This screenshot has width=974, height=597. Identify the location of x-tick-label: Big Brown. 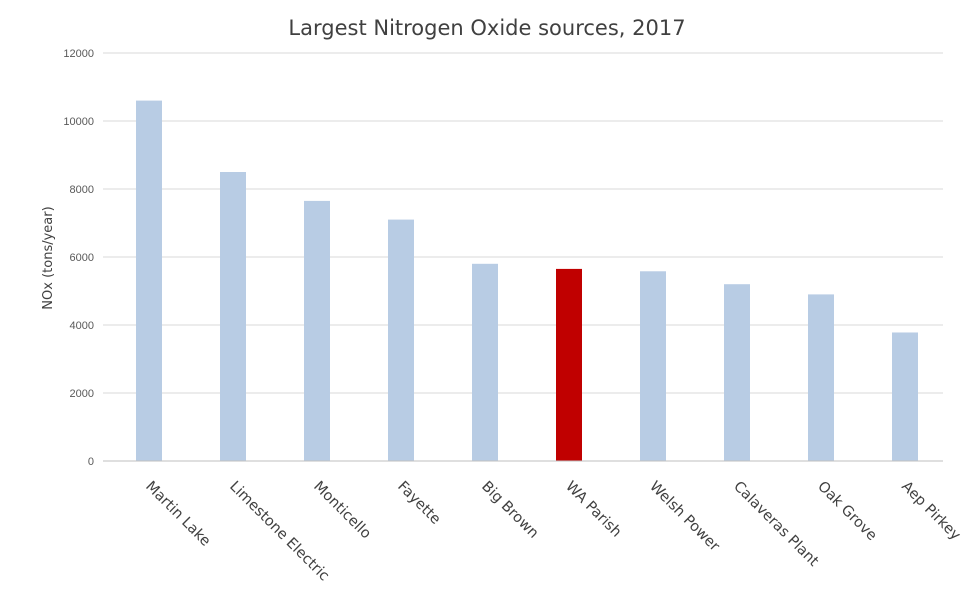
(509, 510).